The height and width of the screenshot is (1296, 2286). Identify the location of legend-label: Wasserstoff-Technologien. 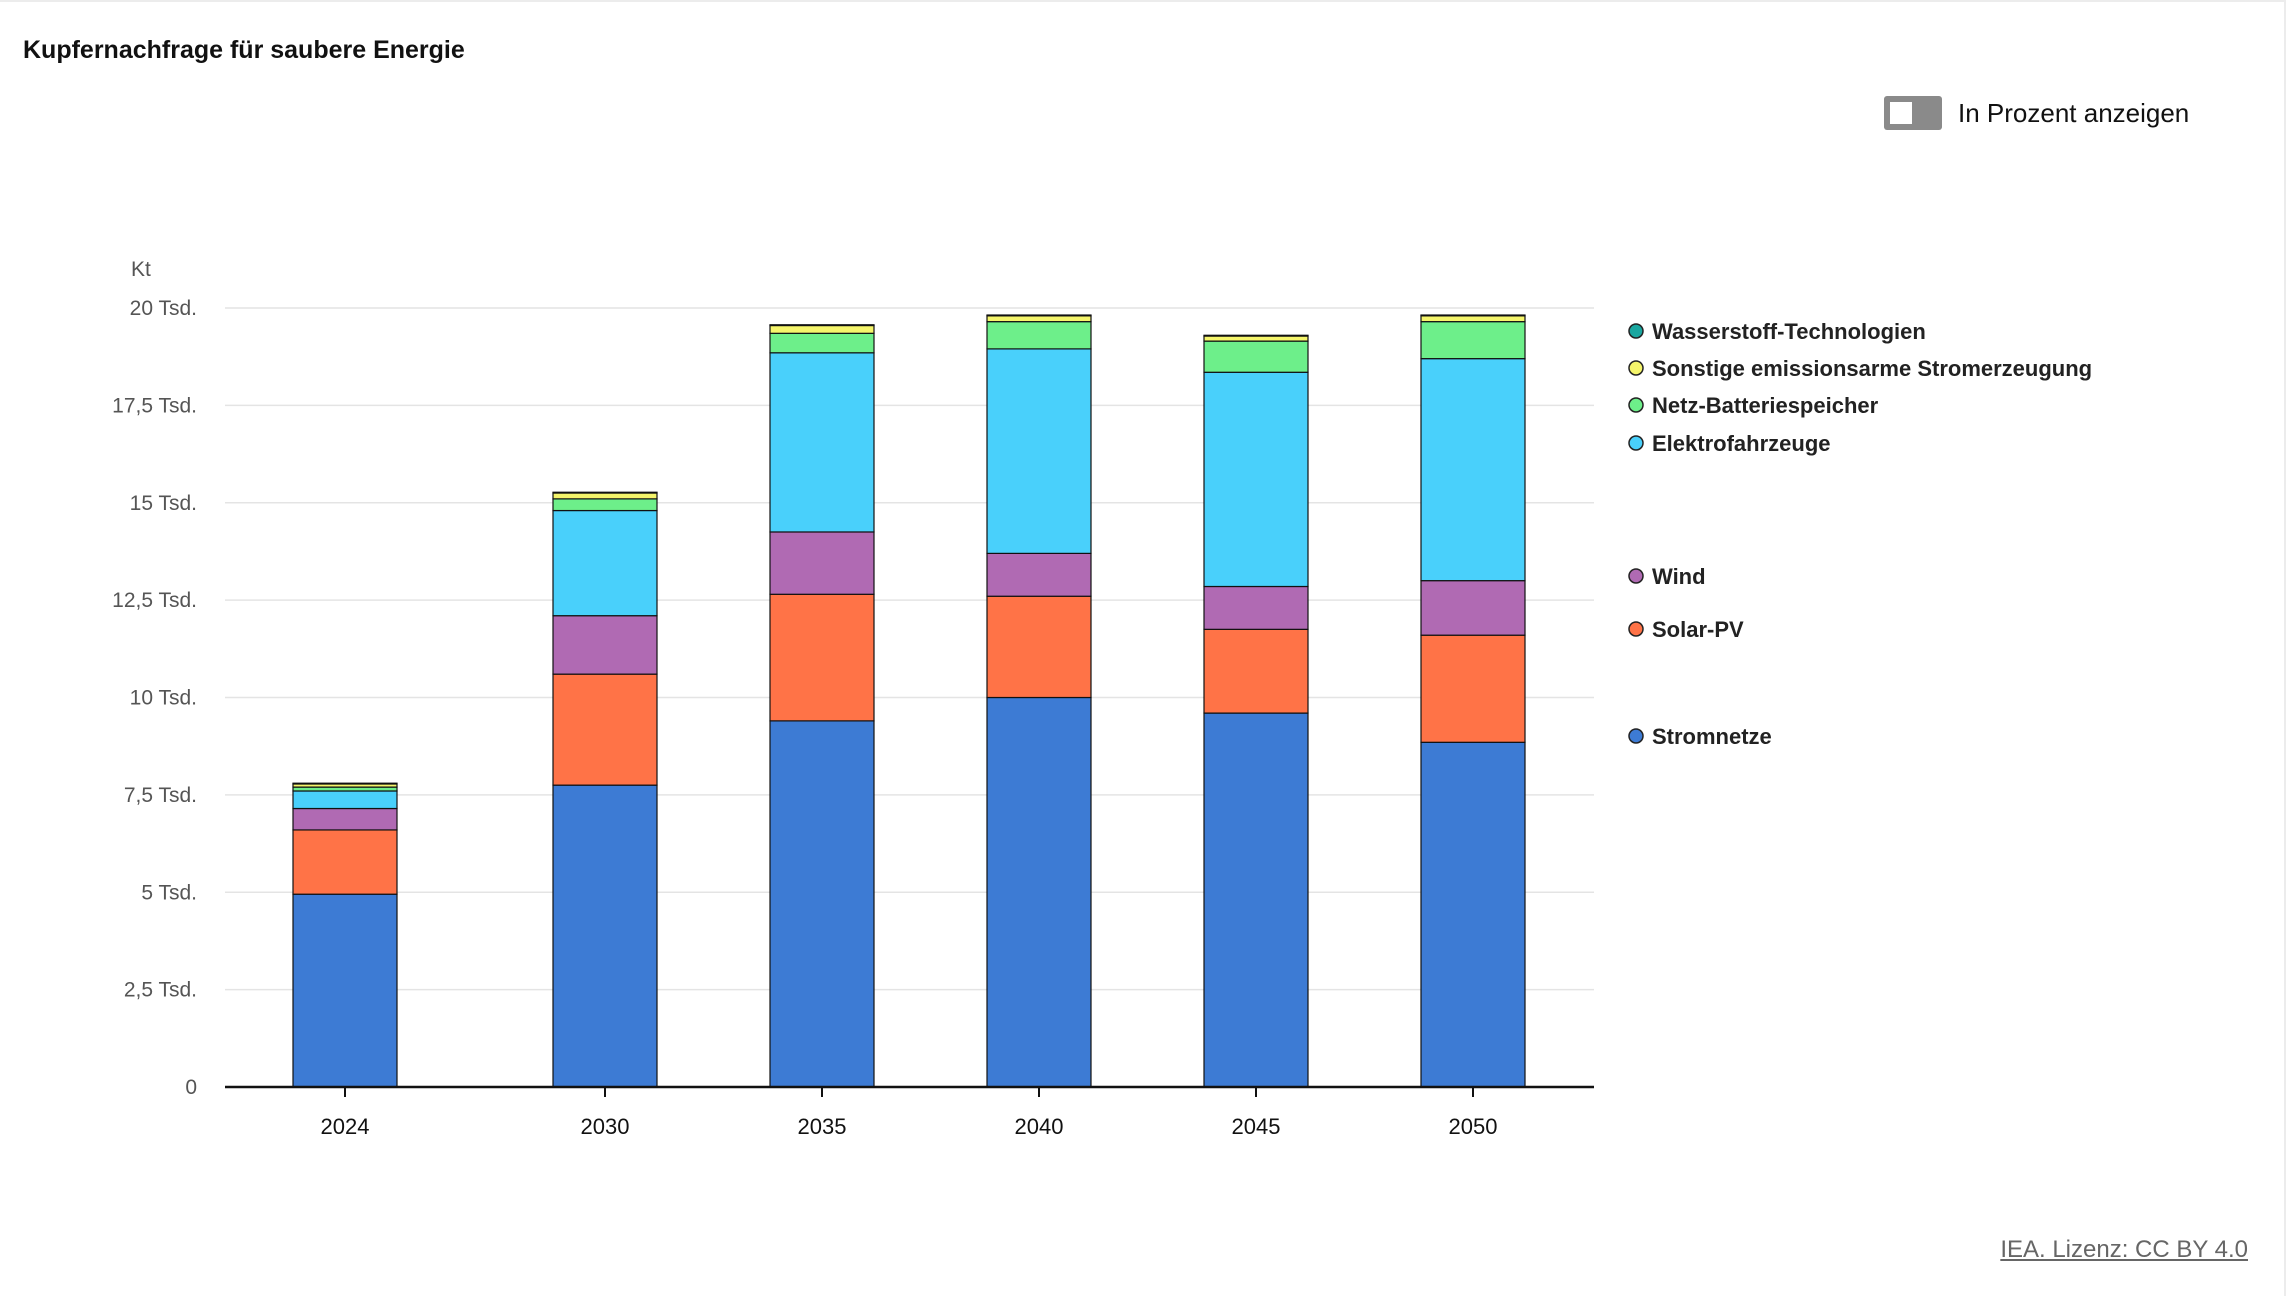
(1789, 331).